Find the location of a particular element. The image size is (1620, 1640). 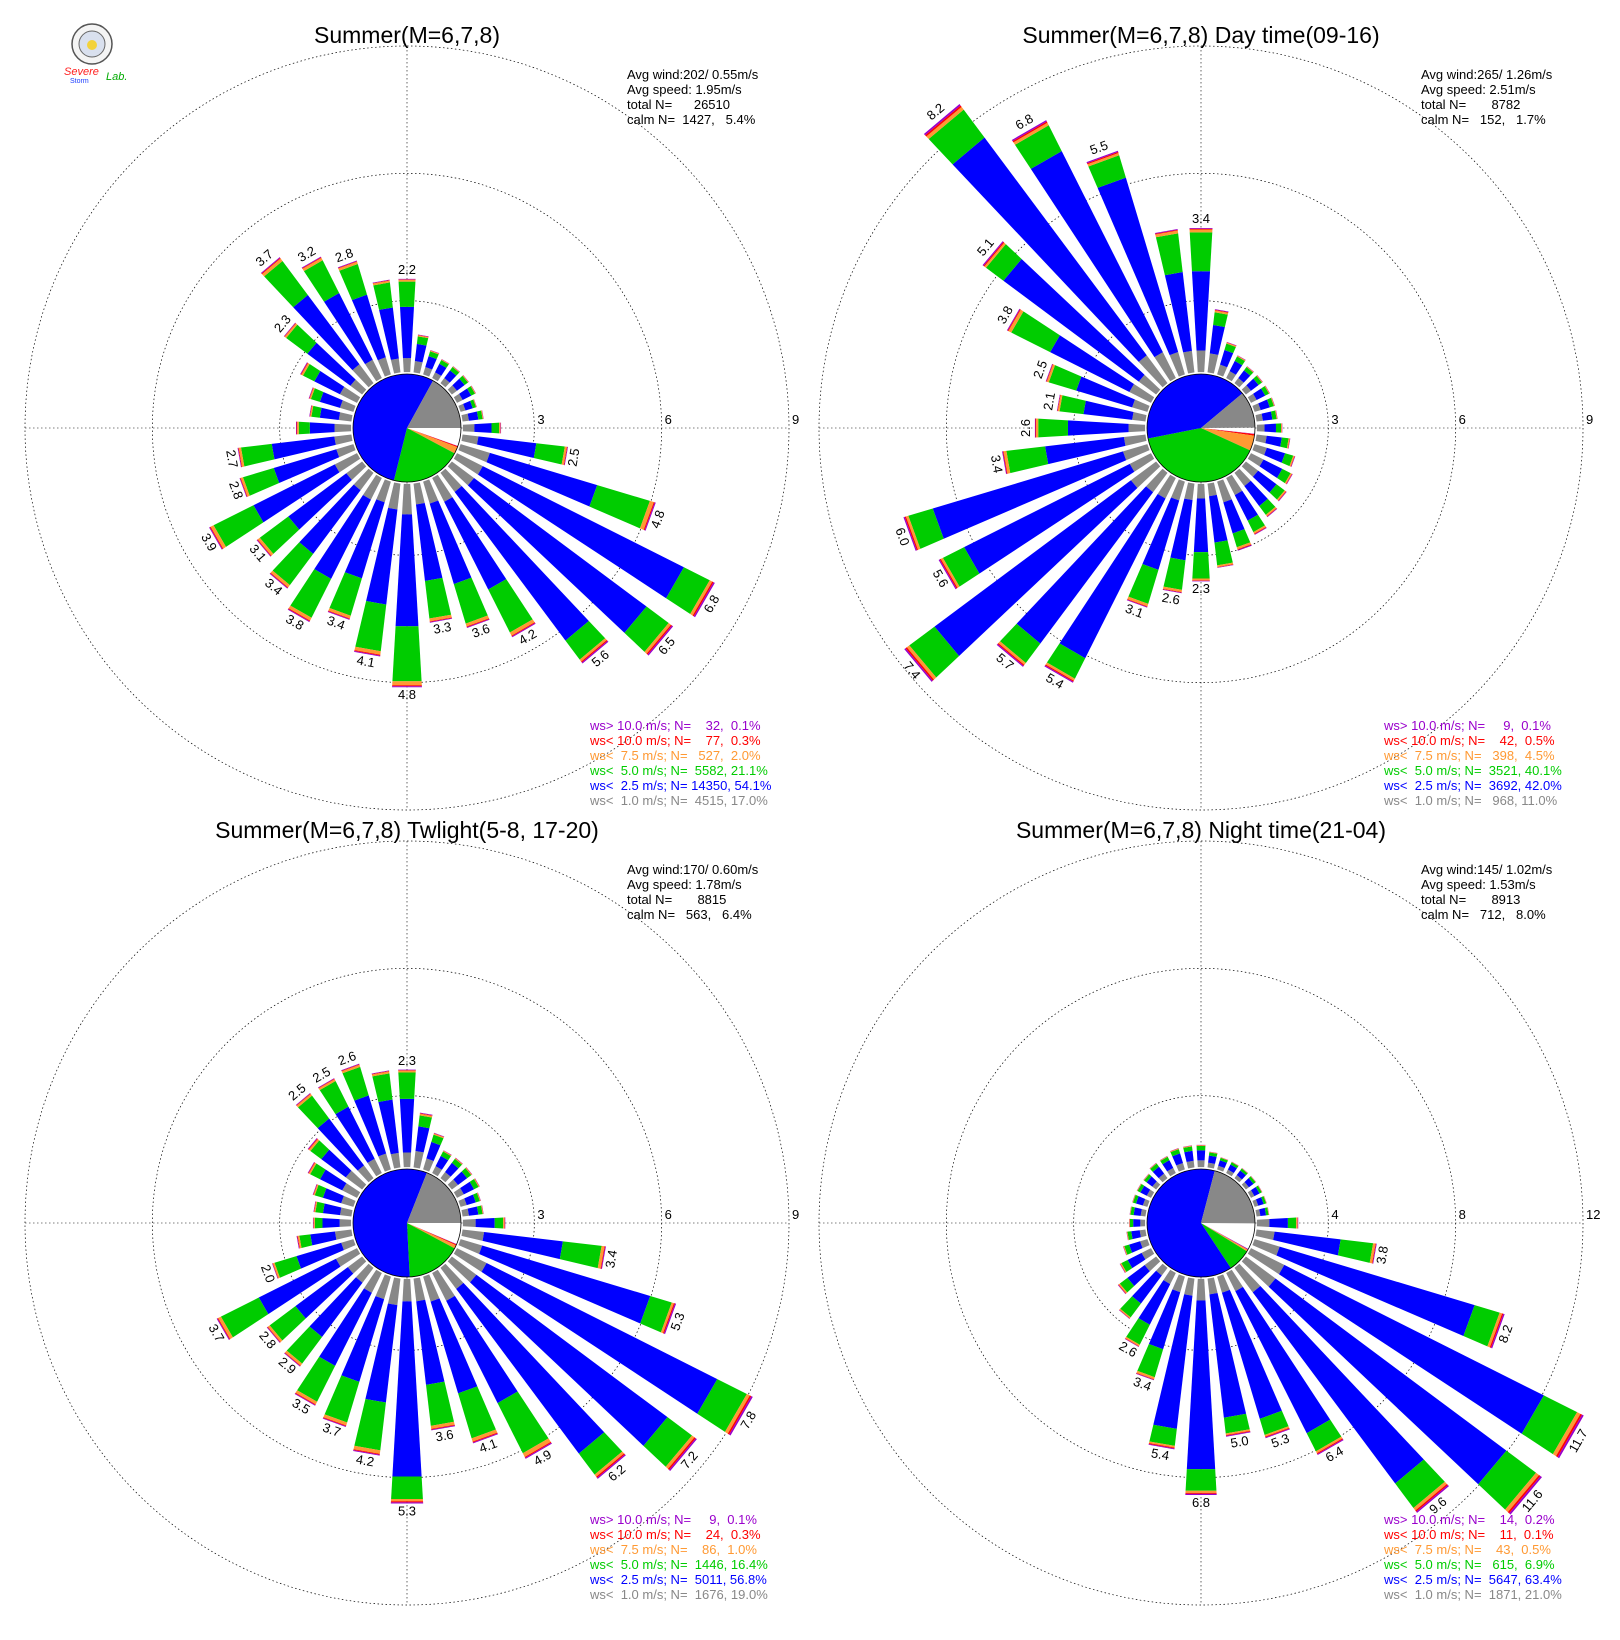

logo-text-severe: Severe is located at coordinates (81, 72).